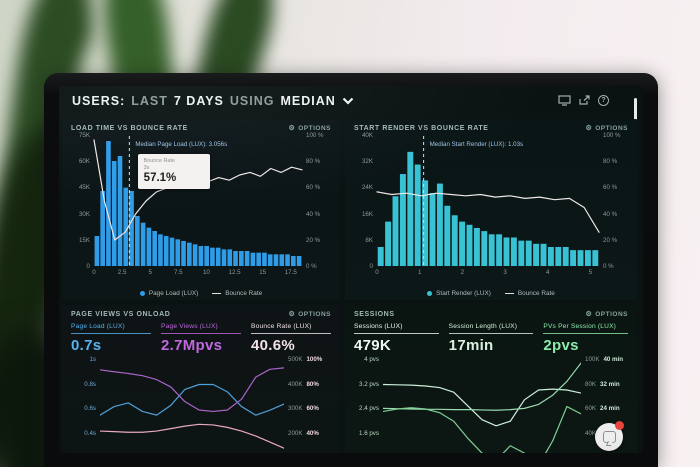  I want to click on start-render-chart: Median Start Render (LUX): 1.03s, so click(488, 201).